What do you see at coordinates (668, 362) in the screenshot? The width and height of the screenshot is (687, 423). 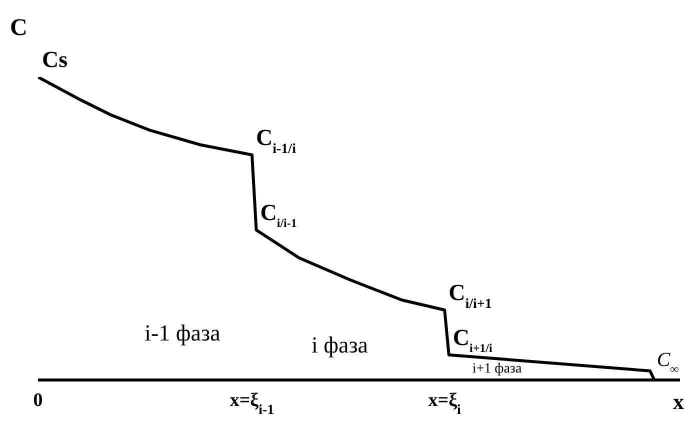 I see `annotation: C$_{∞}$` at bounding box center [668, 362].